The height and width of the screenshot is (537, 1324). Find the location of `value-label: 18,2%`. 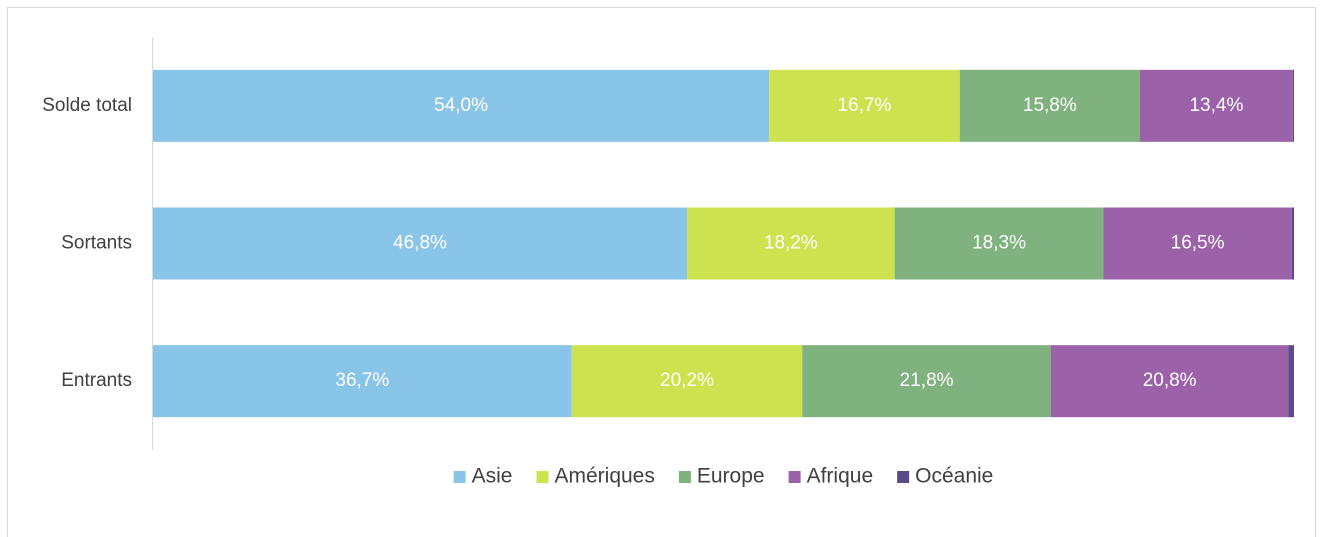

value-label: 18,2% is located at coordinates (791, 243).